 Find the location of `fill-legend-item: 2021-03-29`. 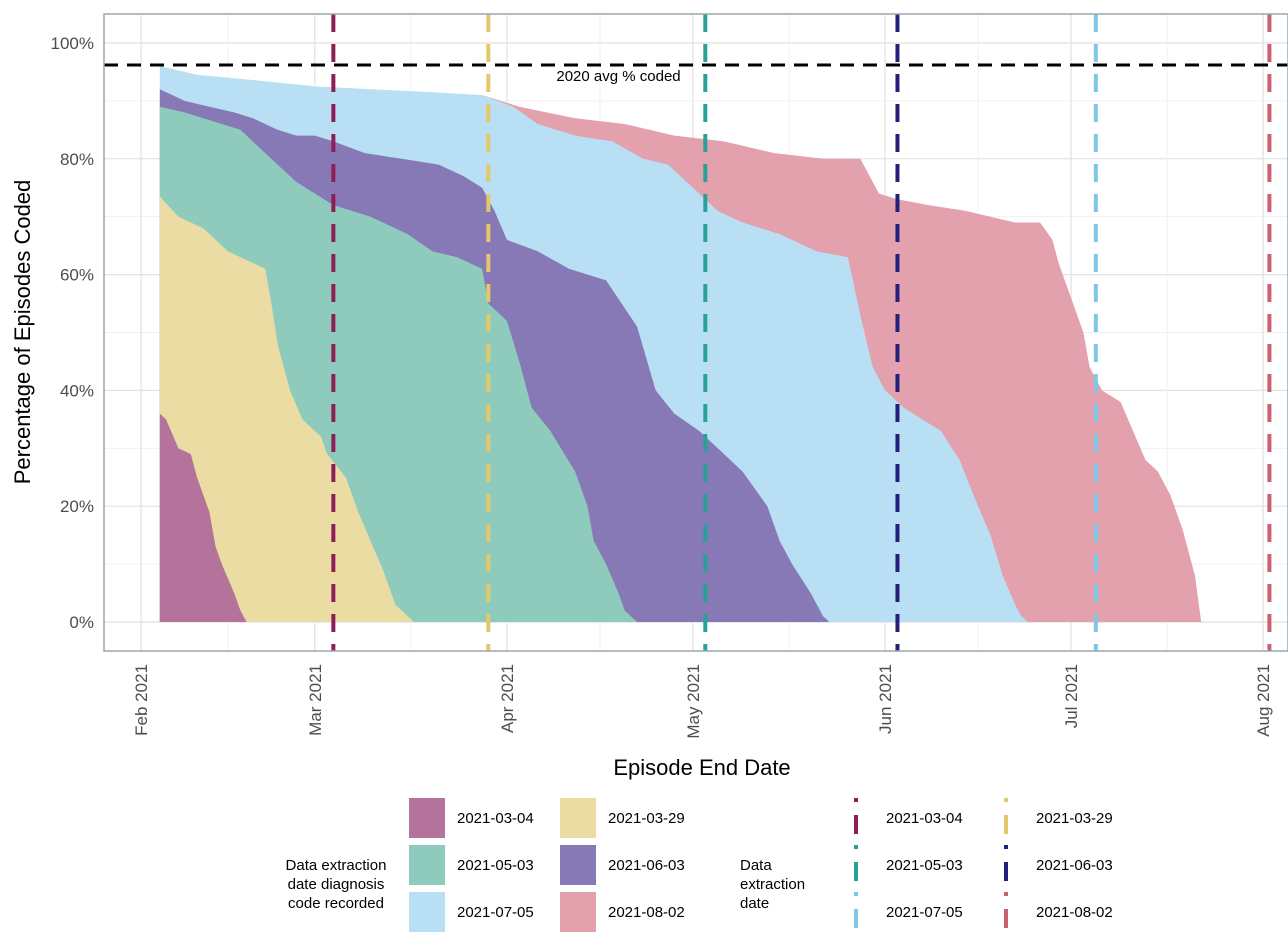

fill-legend-item: 2021-03-29 is located at coordinates (622, 818).